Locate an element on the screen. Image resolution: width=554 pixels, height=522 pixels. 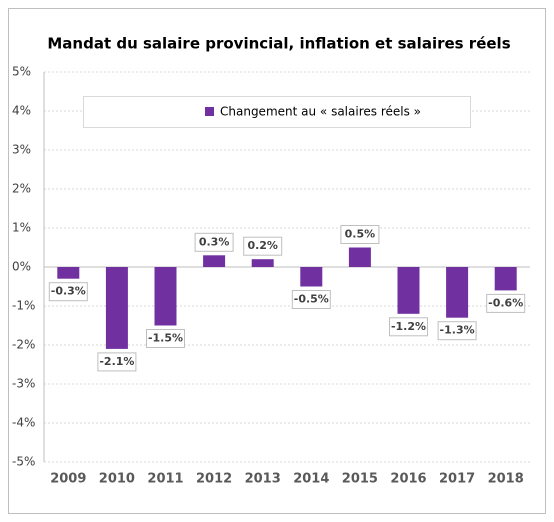
value-label: 0.2% is located at coordinates (262, 245).